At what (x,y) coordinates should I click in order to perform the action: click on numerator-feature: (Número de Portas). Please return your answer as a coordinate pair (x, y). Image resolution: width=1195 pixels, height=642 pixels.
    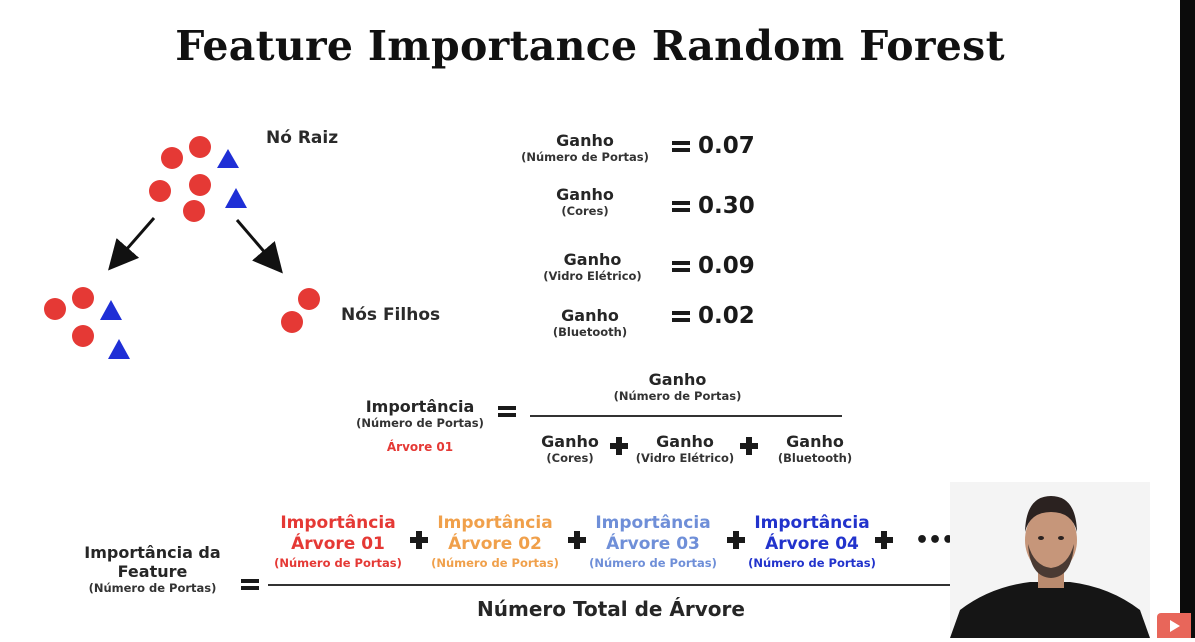
    Looking at the image, I should click on (677, 396).